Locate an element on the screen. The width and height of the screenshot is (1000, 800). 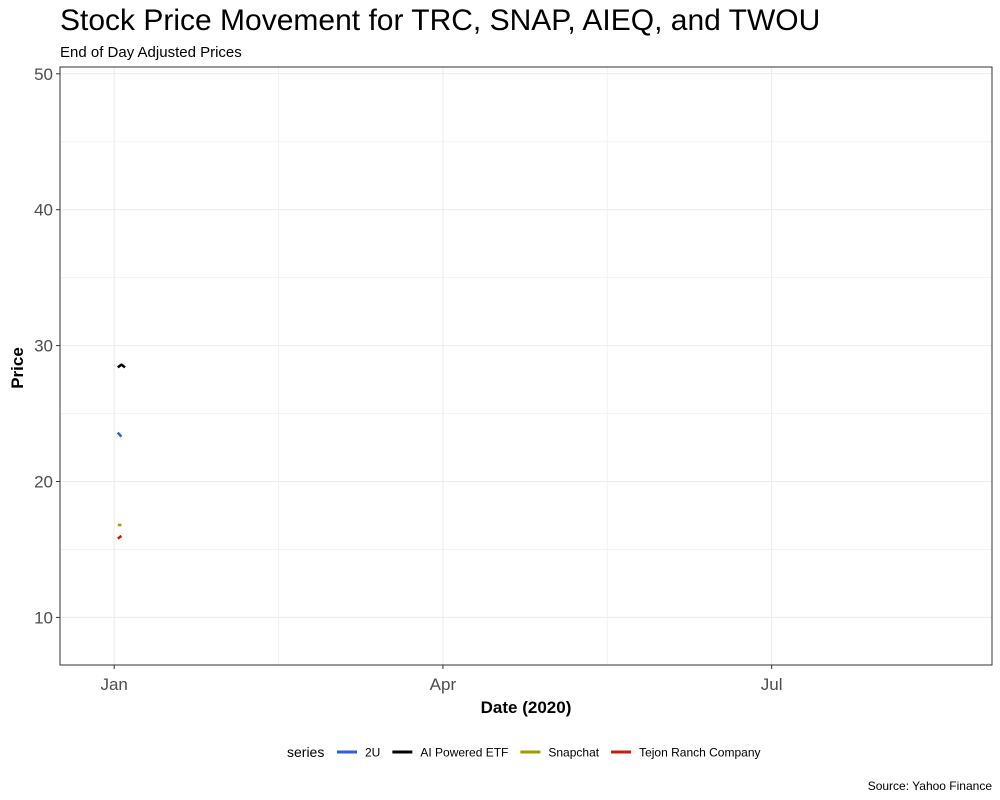
x-axis-ticks: Jan Apr Jul is located at coordinates (441, 679).